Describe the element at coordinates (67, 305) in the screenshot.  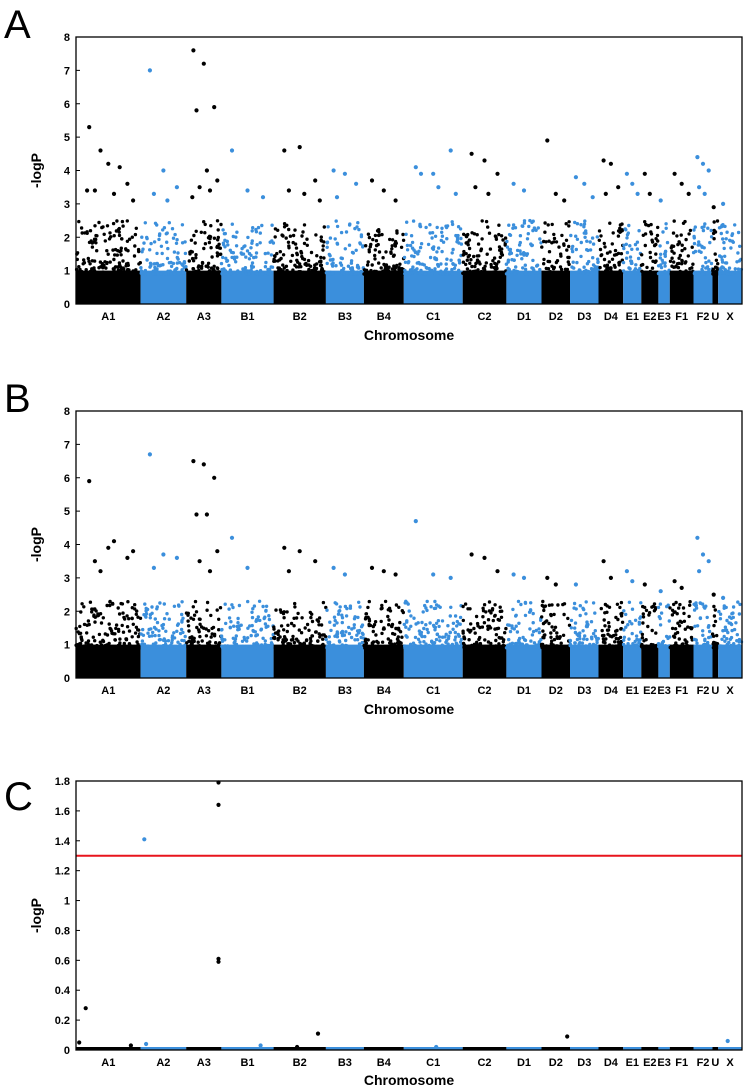
I see `y-tick-label: 0` at that location.